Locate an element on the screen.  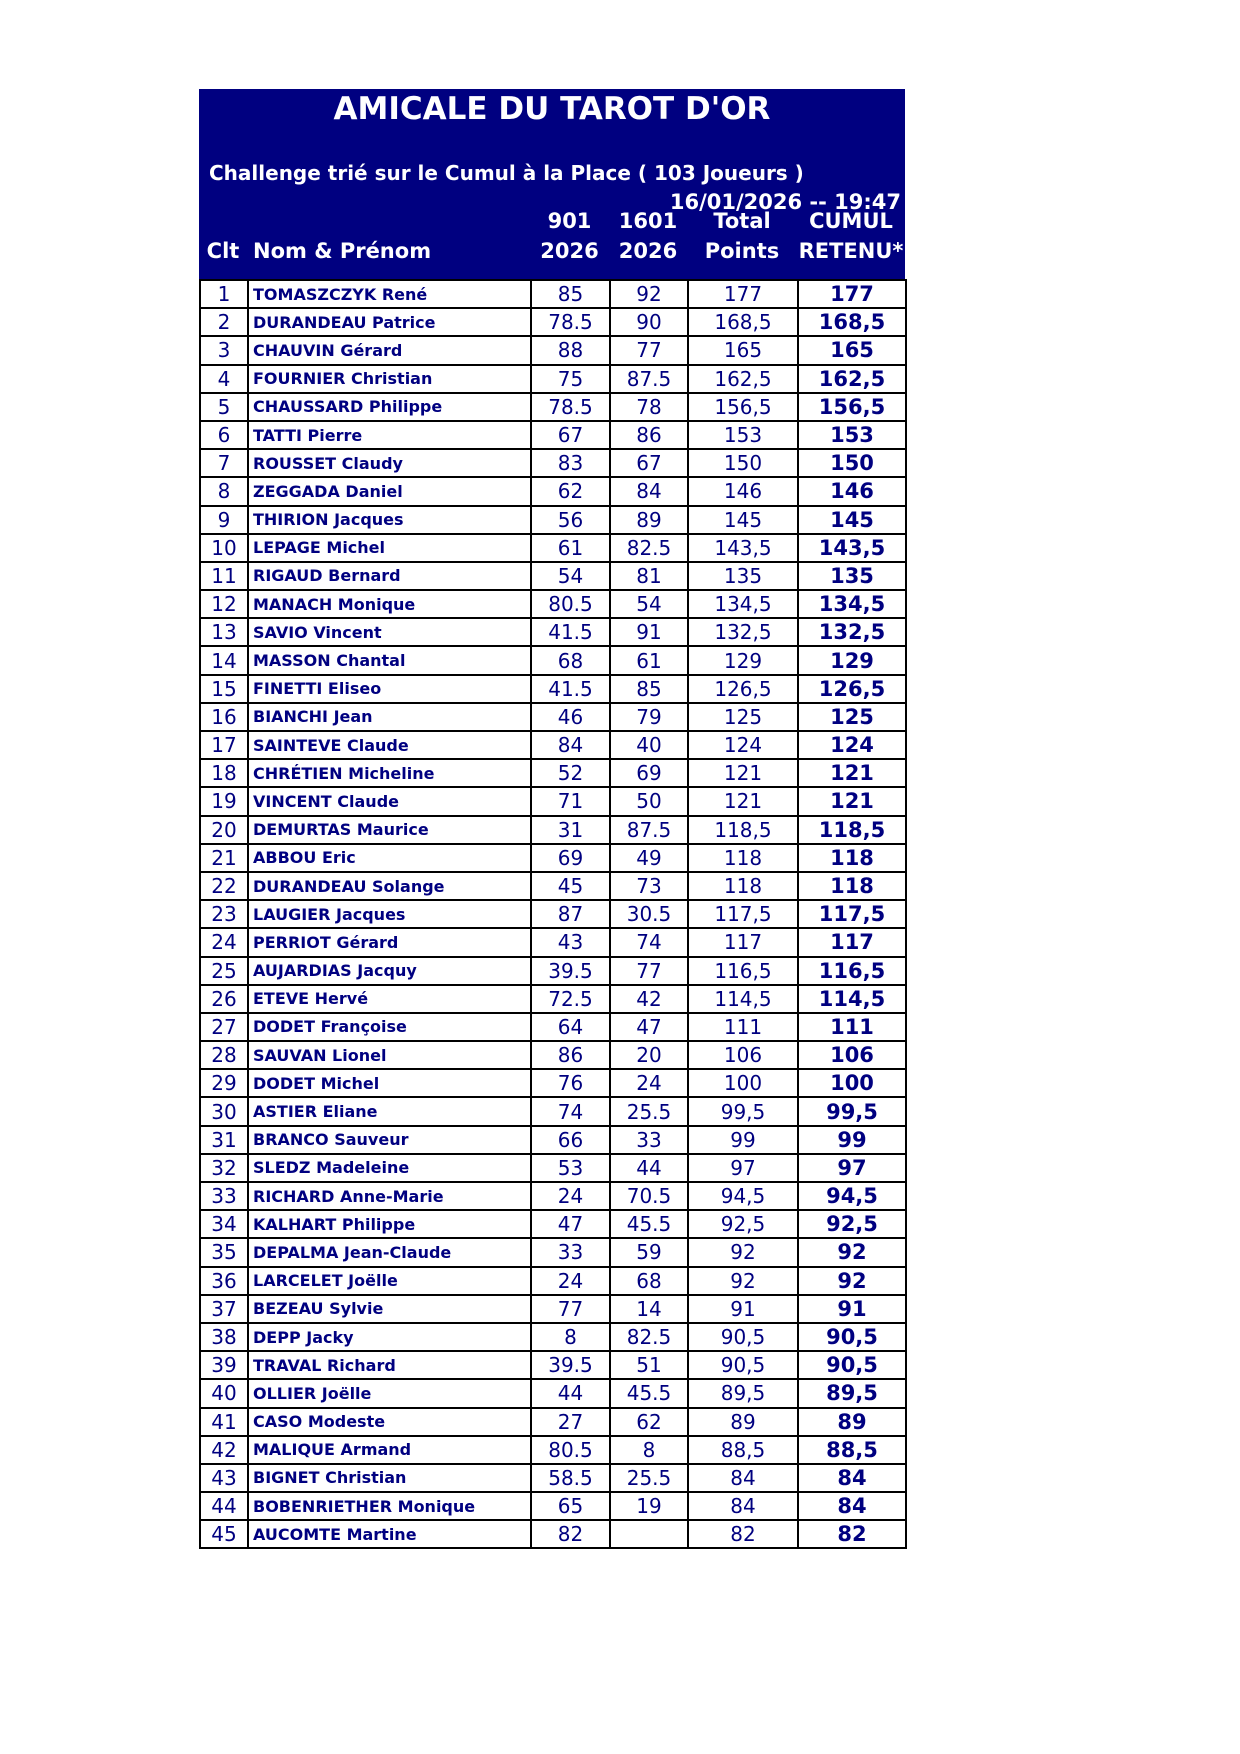
player-name-cell: OLLIER Joëlle is located at coordinates (389, 1393).